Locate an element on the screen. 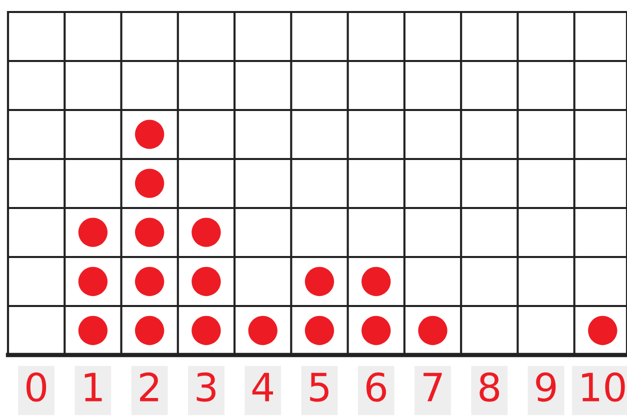  x-tick-label: 8 is located at coordinates (490, 387).